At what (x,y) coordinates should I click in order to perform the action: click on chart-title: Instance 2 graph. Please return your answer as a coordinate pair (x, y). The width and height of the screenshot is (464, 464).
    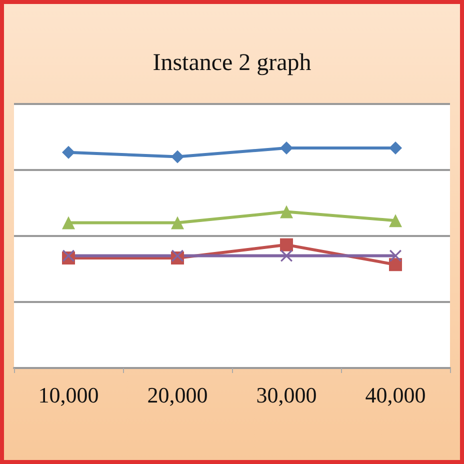
    Looking at the image, I should click on (232, 63).